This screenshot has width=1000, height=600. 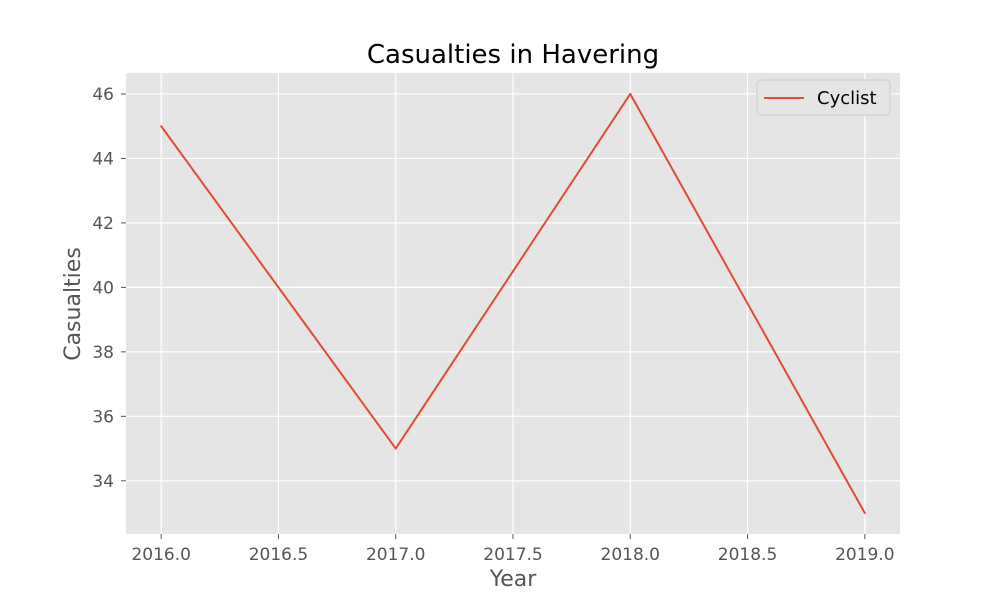 I want to click on legend-label-cyclist: Cyclist, so click(x=847, y=98).